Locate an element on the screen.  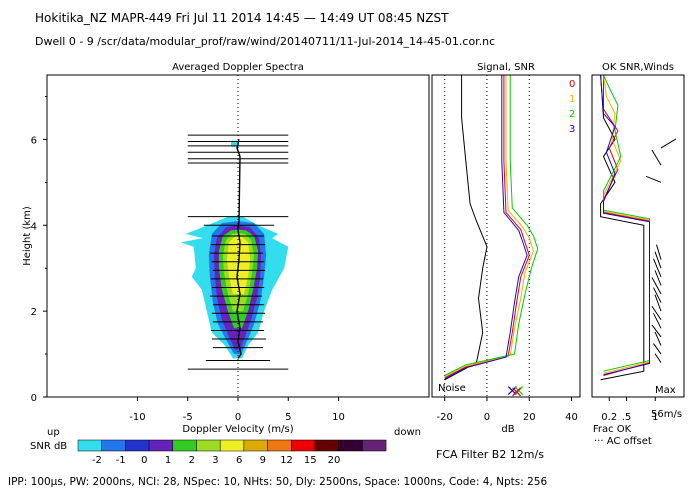
colorbar-tick-label: 2 is located at coordinates (192, 460).